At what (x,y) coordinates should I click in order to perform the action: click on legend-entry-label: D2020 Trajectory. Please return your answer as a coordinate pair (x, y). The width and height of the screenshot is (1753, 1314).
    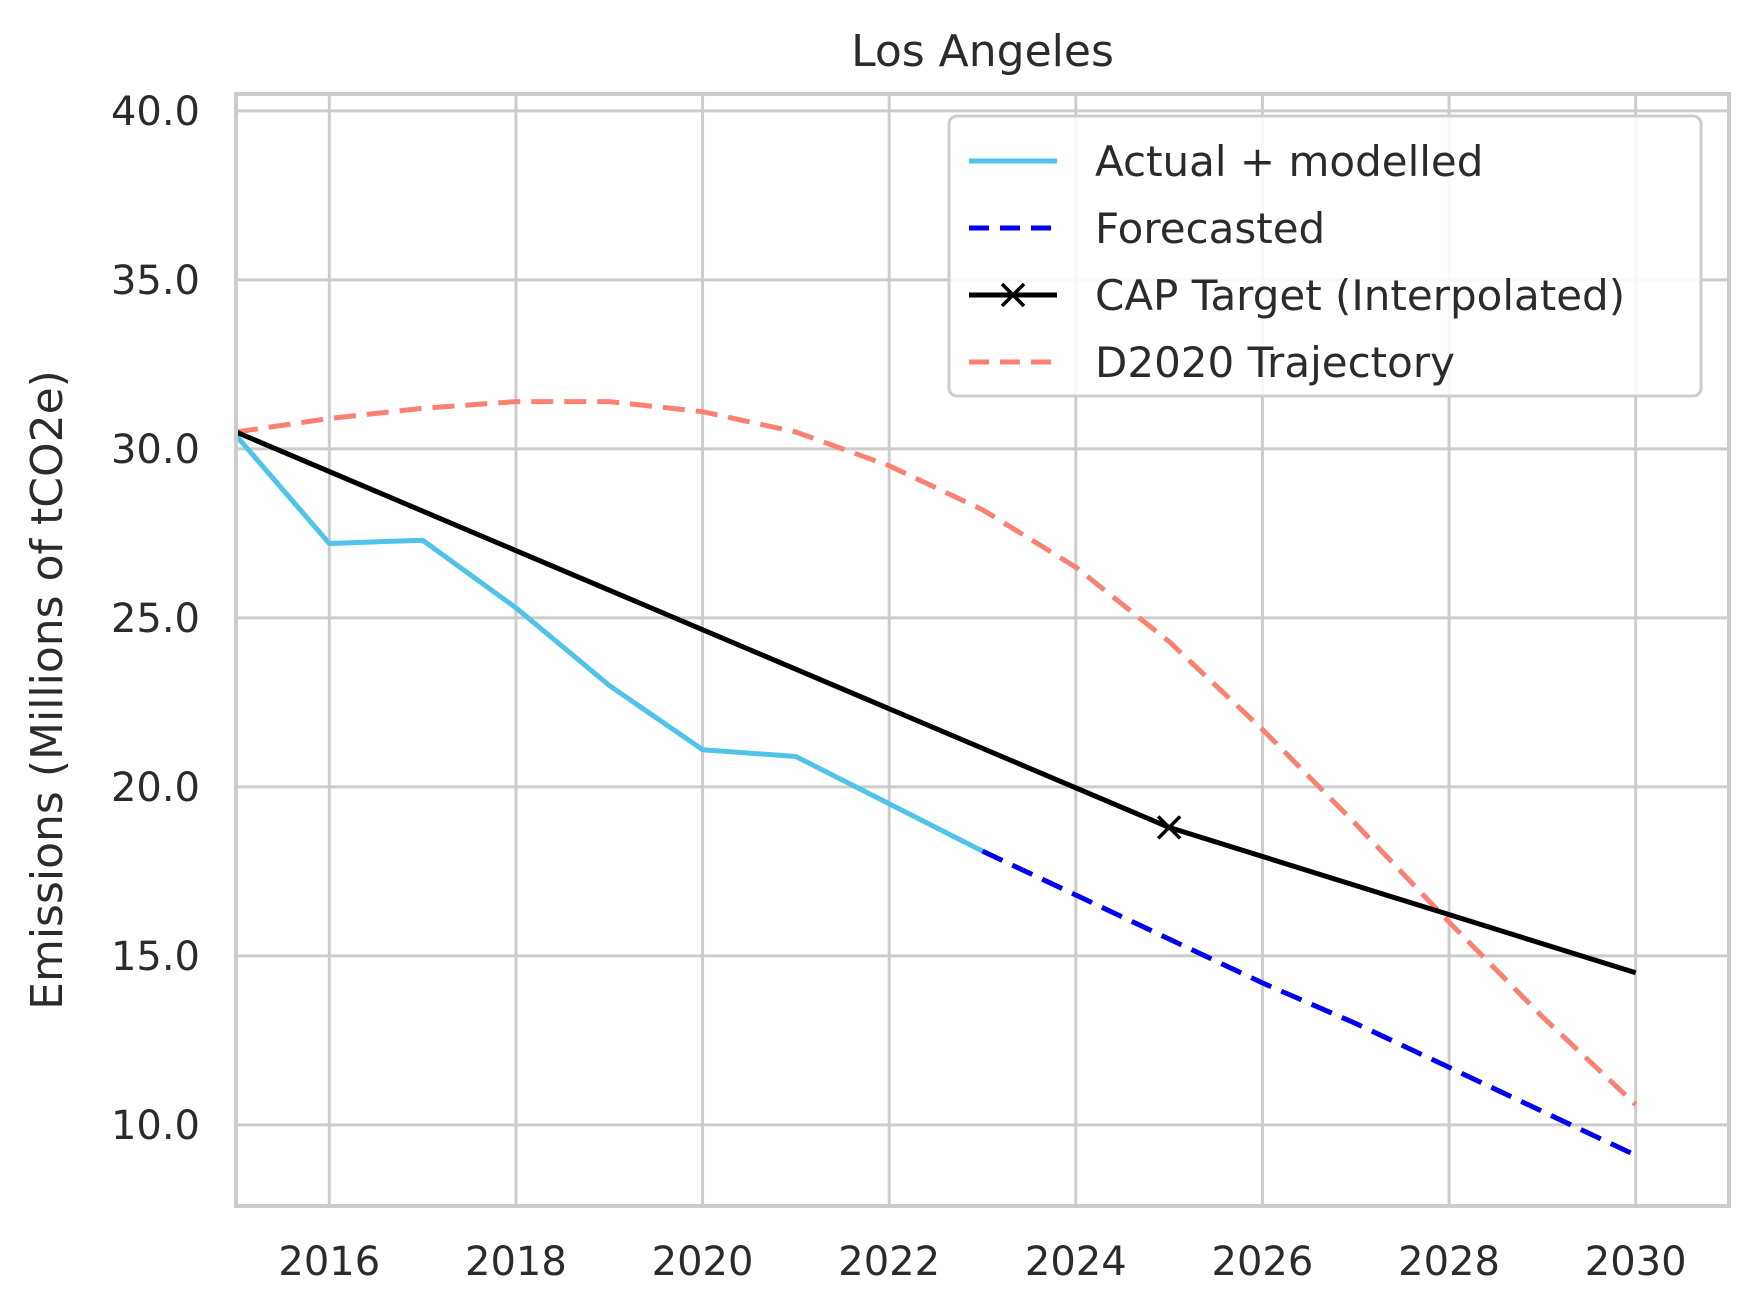
    Looking at the image, I should click on (1275, 362).